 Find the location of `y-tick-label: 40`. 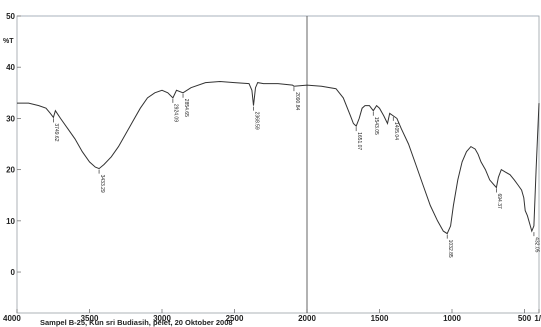

y-tick-label: 40 is located at coordinates (10, 67).